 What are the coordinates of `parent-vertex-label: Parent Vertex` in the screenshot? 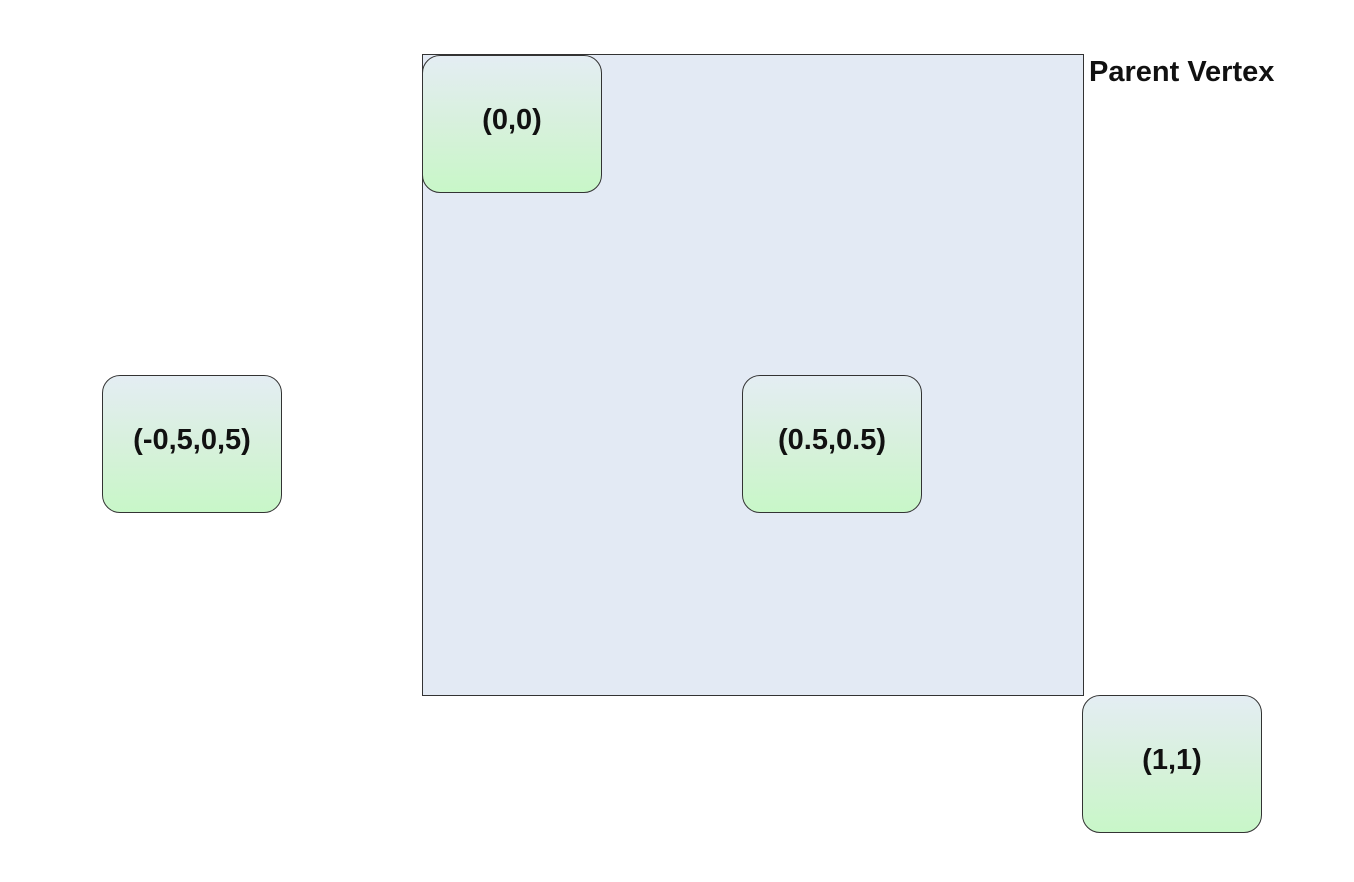 It's located at (1182, 72).